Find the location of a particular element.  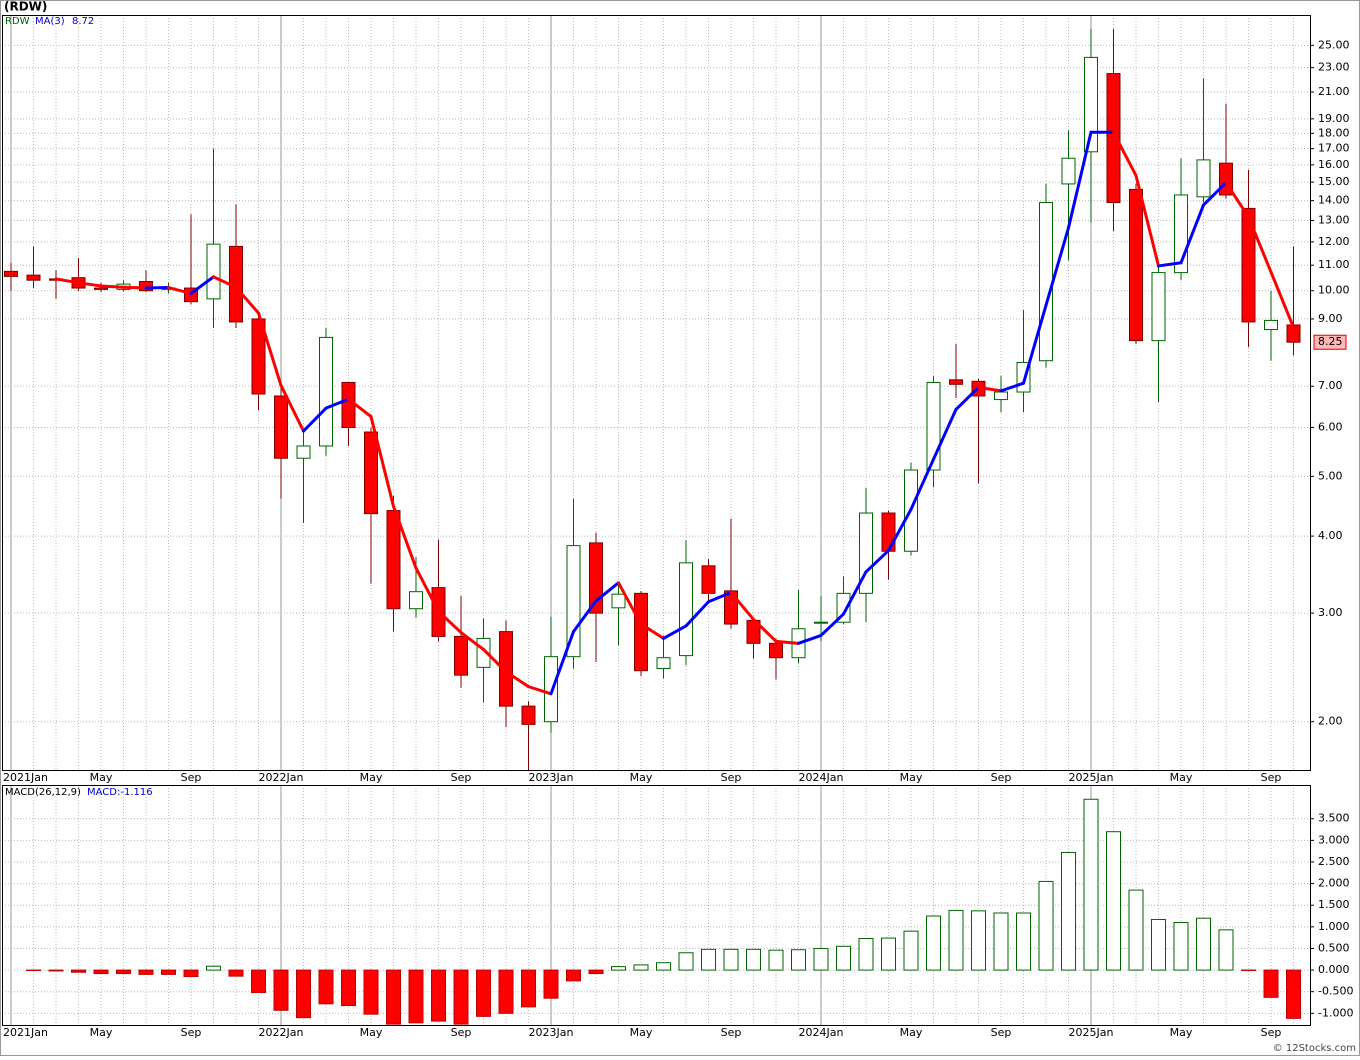

y-tick-label: 6.00 is located at coordinates (1330, 427).